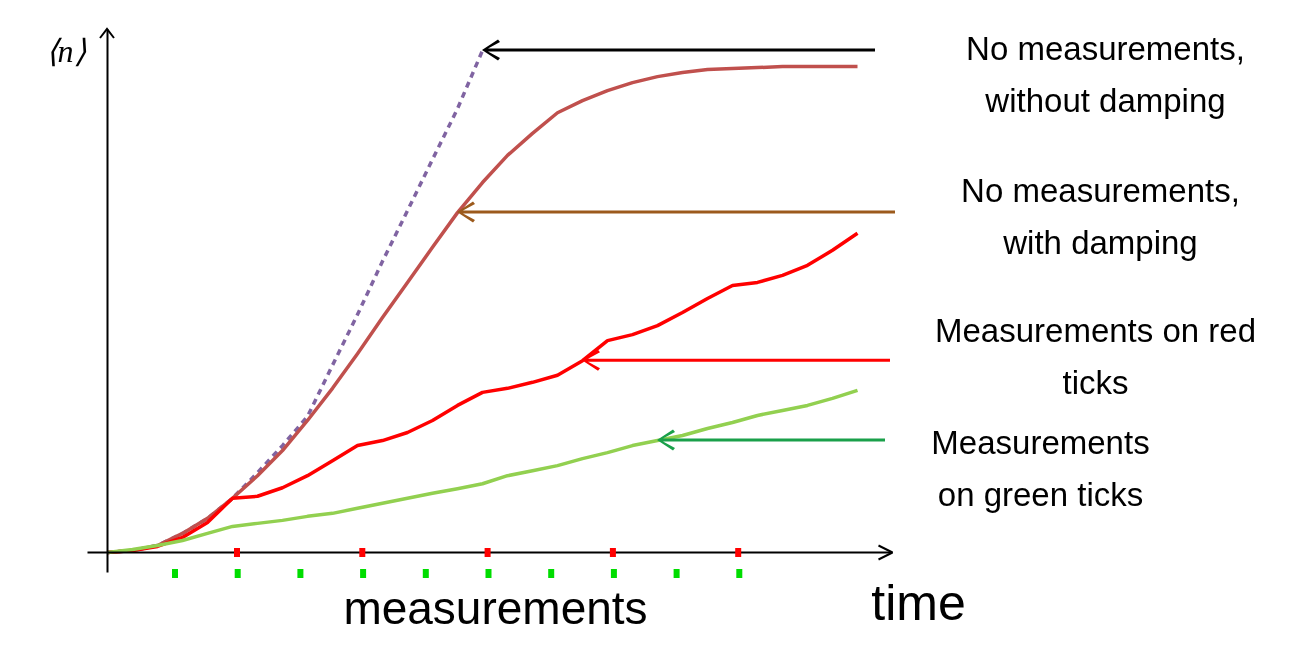 The height and width of the screenshot is (646, 1292). What do you see at coordinates (66, 50) in the screenshot?
I see `y-axis-title: ⟨n⟩` at bounding box center [66, 50].